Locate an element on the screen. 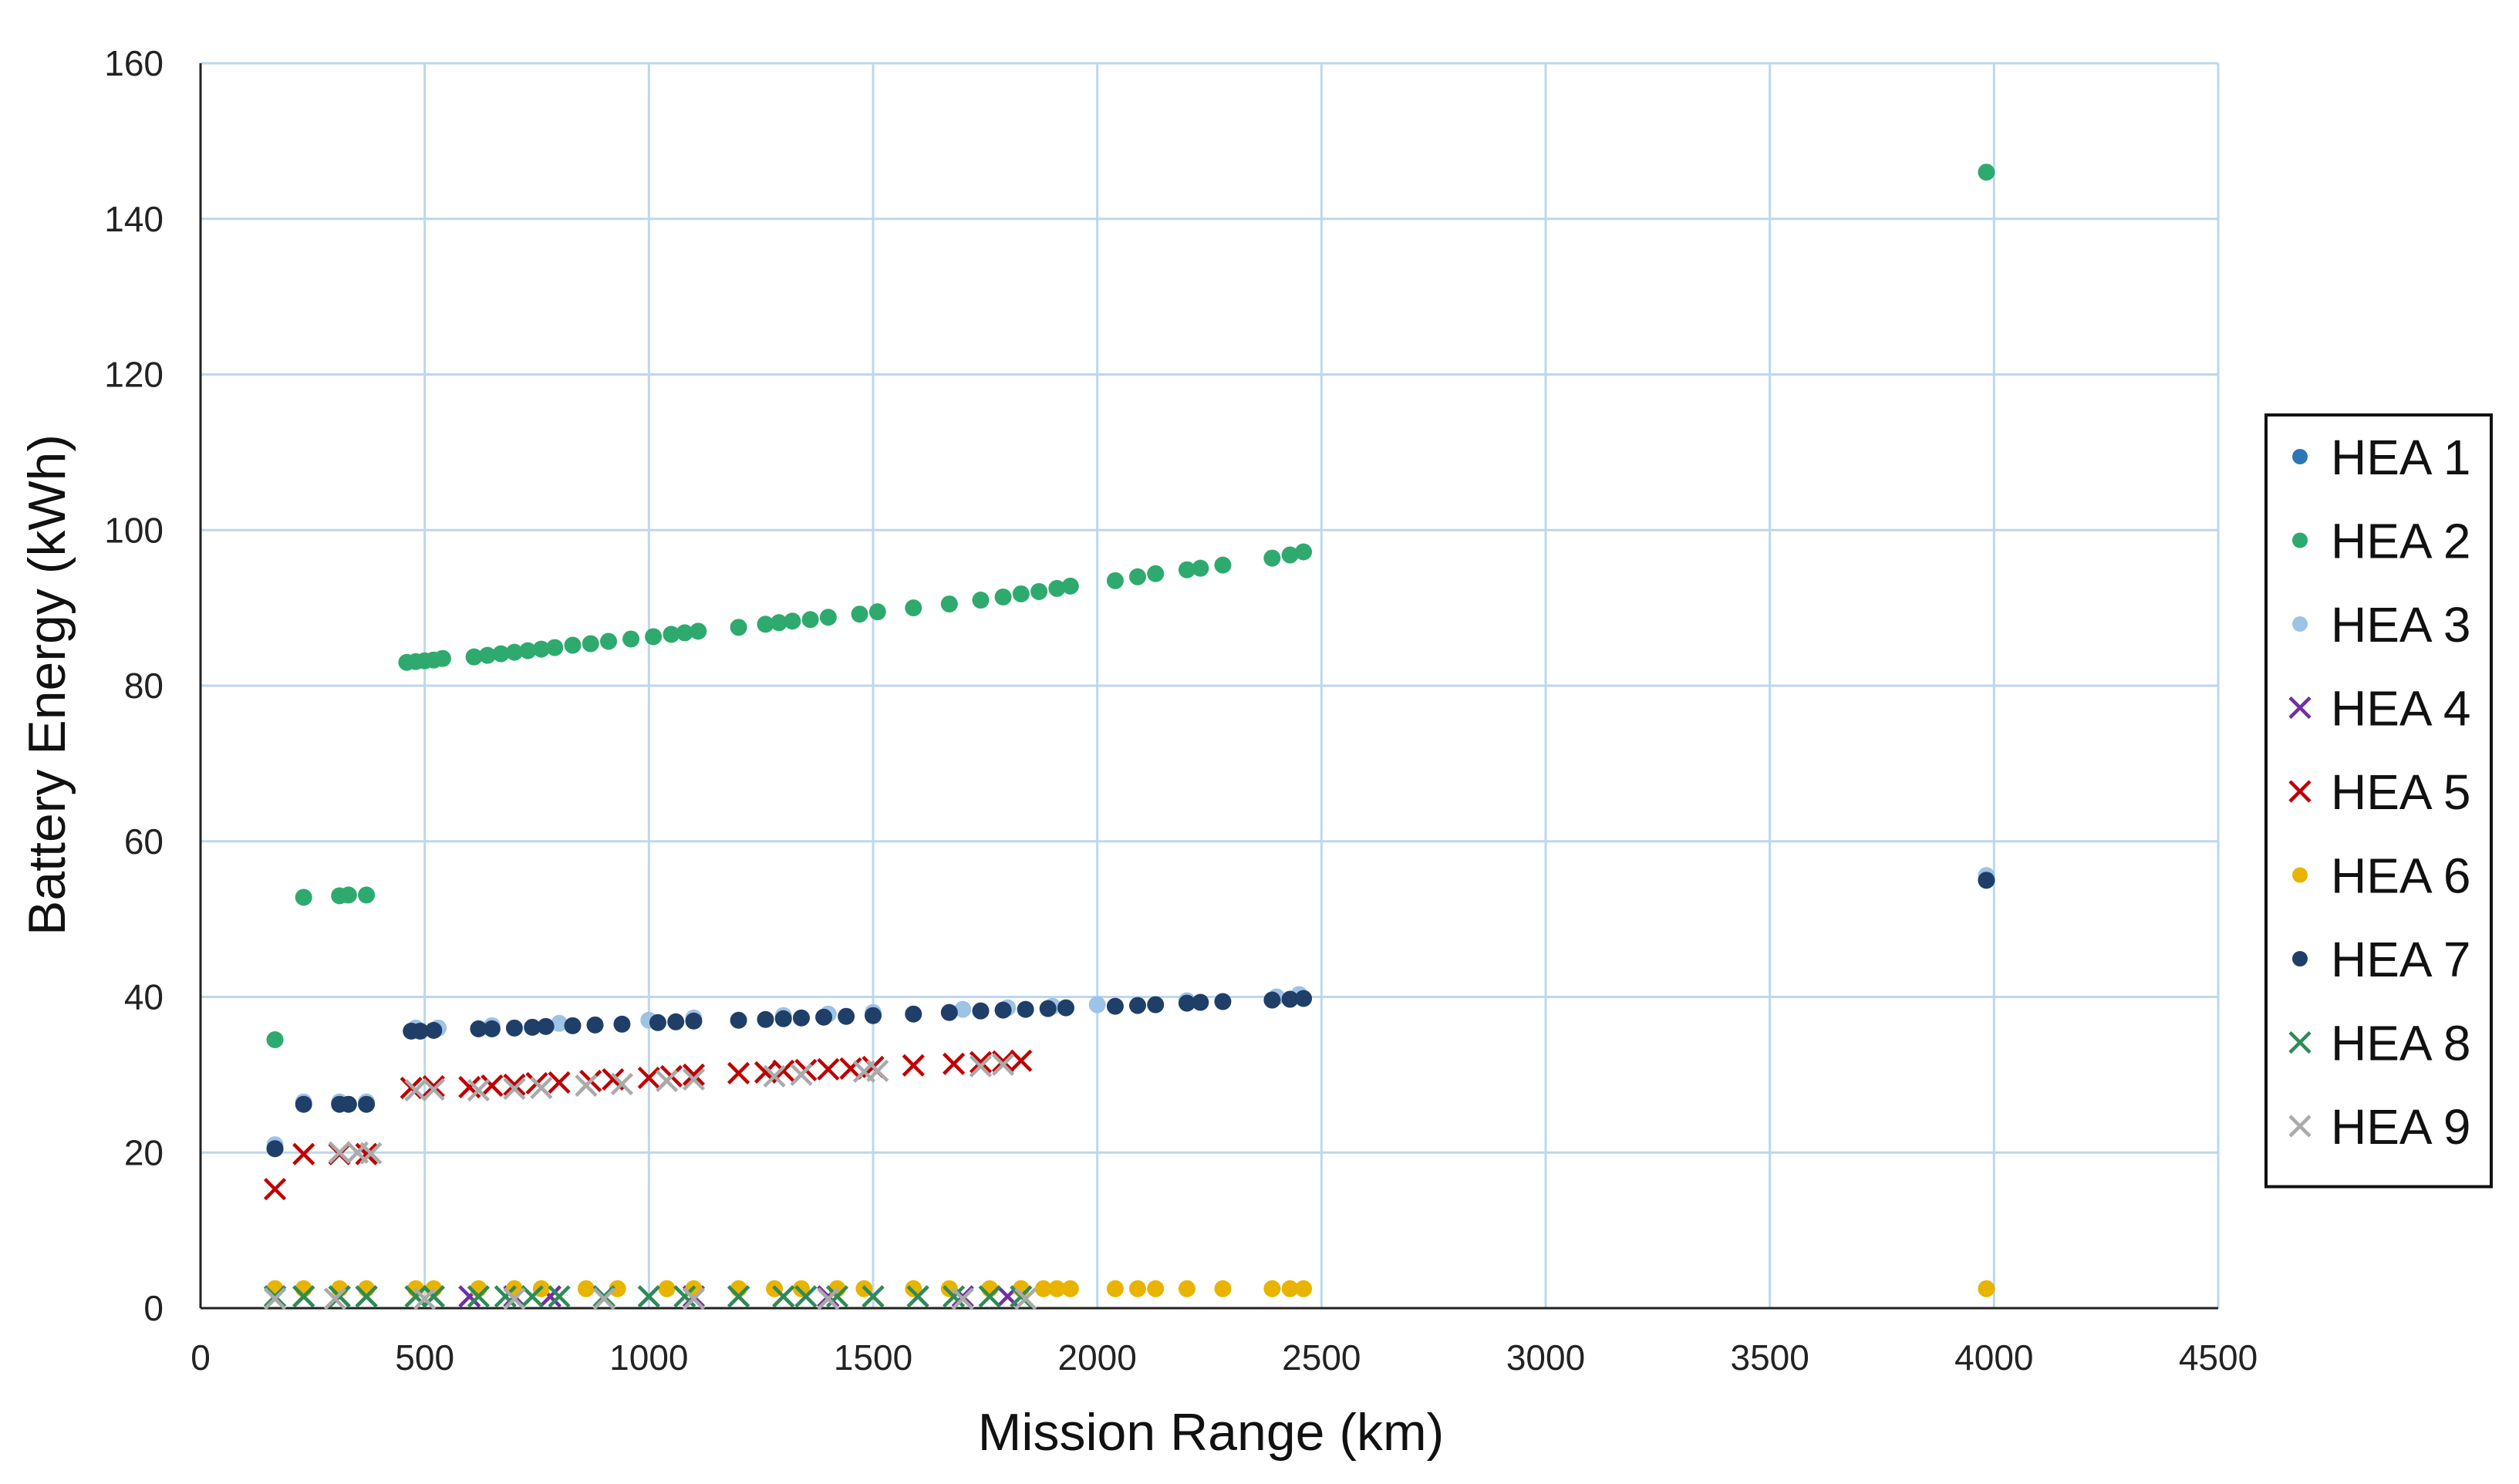  x-tick-label: 500 is located at coordinates (424, 1357).